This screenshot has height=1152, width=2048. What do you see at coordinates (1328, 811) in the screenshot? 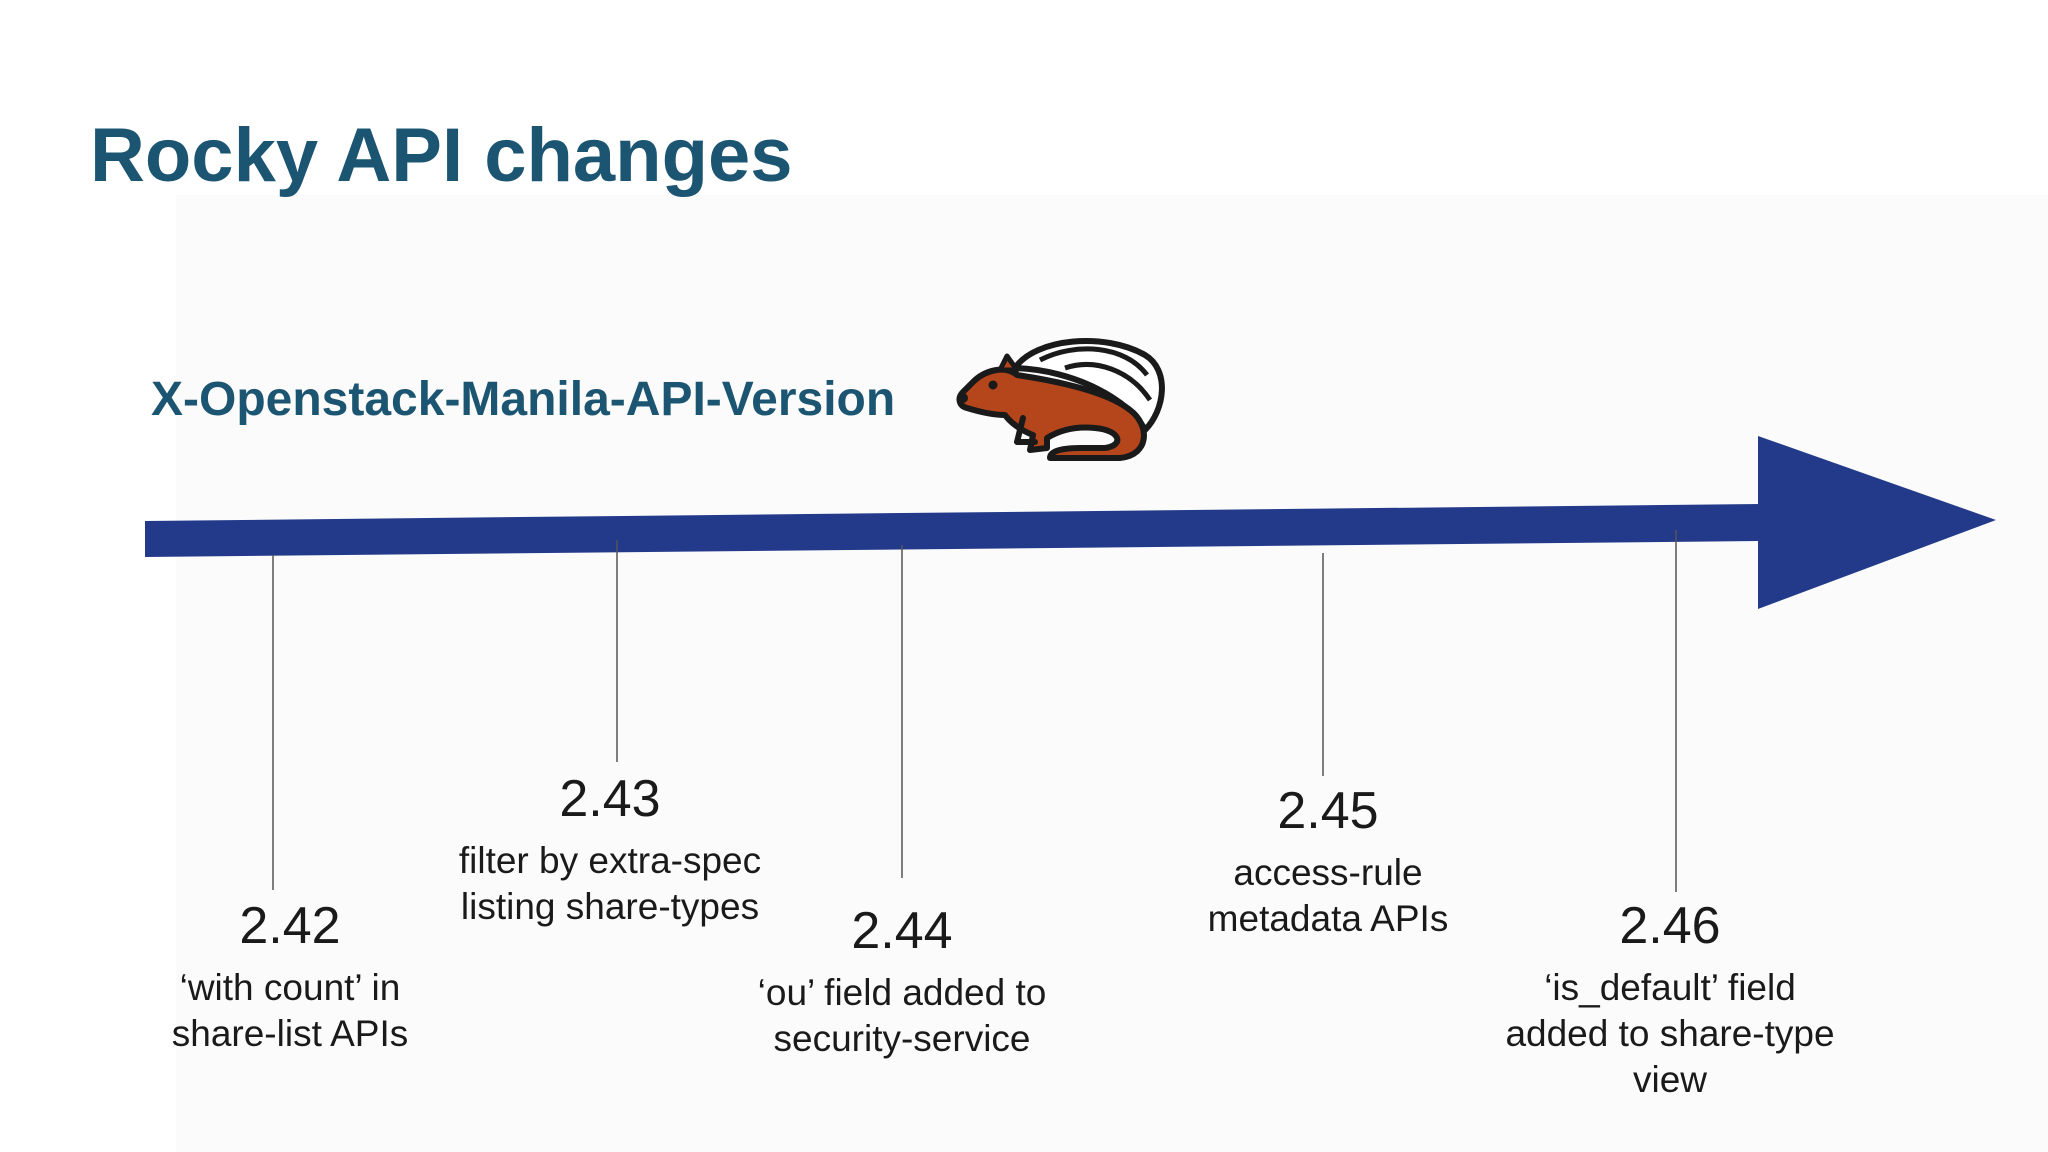
I see `milestone-version: 2.45` at bounding box center [1328, 811].